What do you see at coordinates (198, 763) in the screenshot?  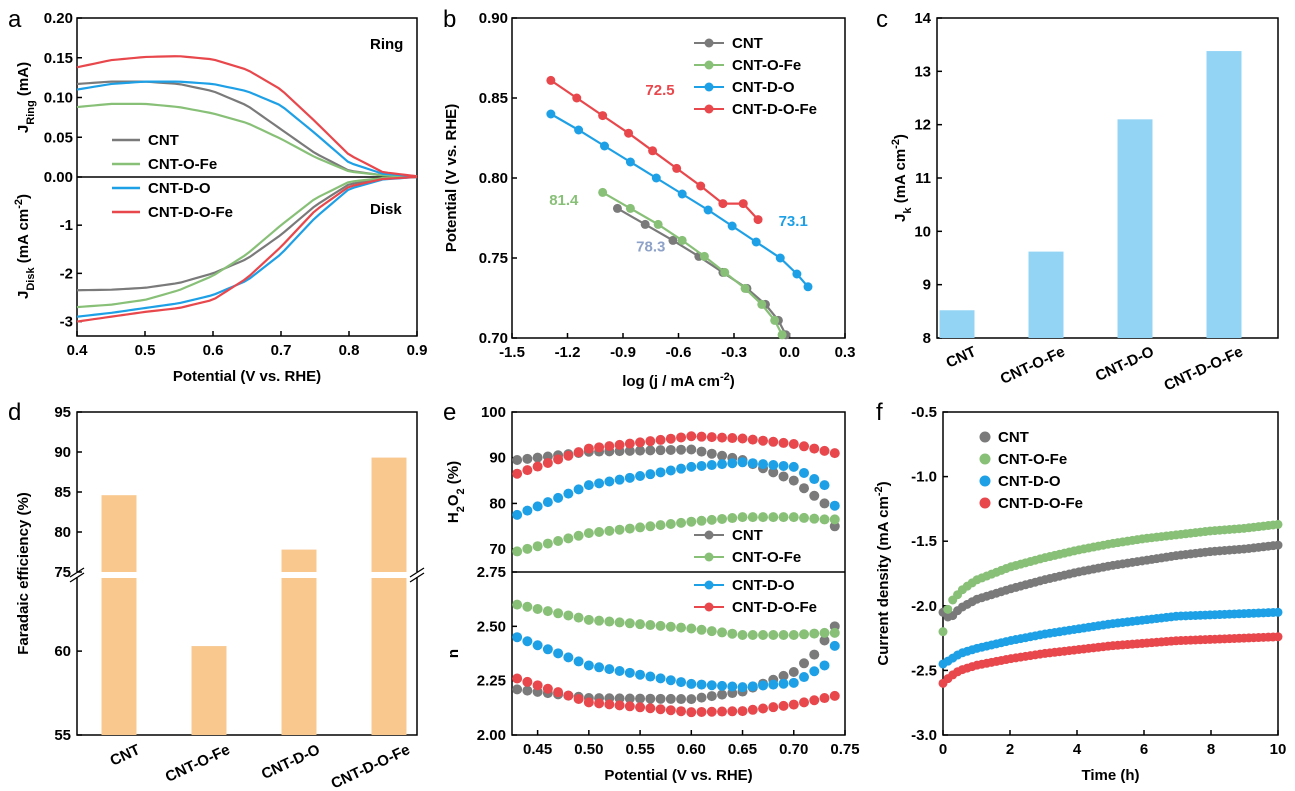 I see `x-tick-label: CNT-O-Fe` at bounding box center [198, 763].